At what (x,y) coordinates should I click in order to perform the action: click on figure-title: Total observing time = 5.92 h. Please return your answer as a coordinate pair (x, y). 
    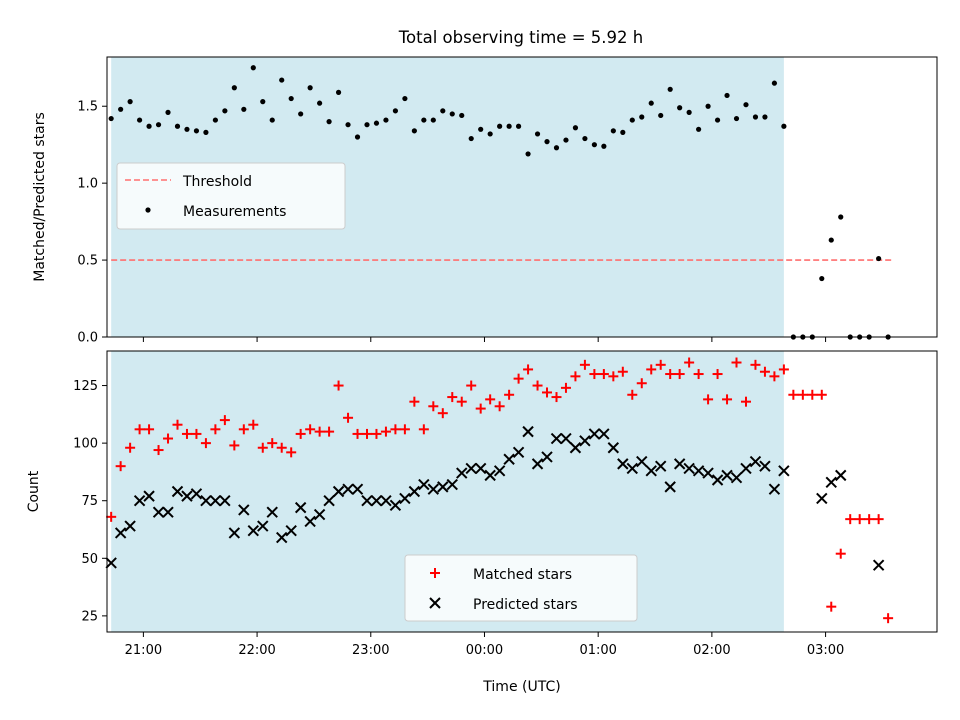
    Looking at the image, I should click on (520, 37).